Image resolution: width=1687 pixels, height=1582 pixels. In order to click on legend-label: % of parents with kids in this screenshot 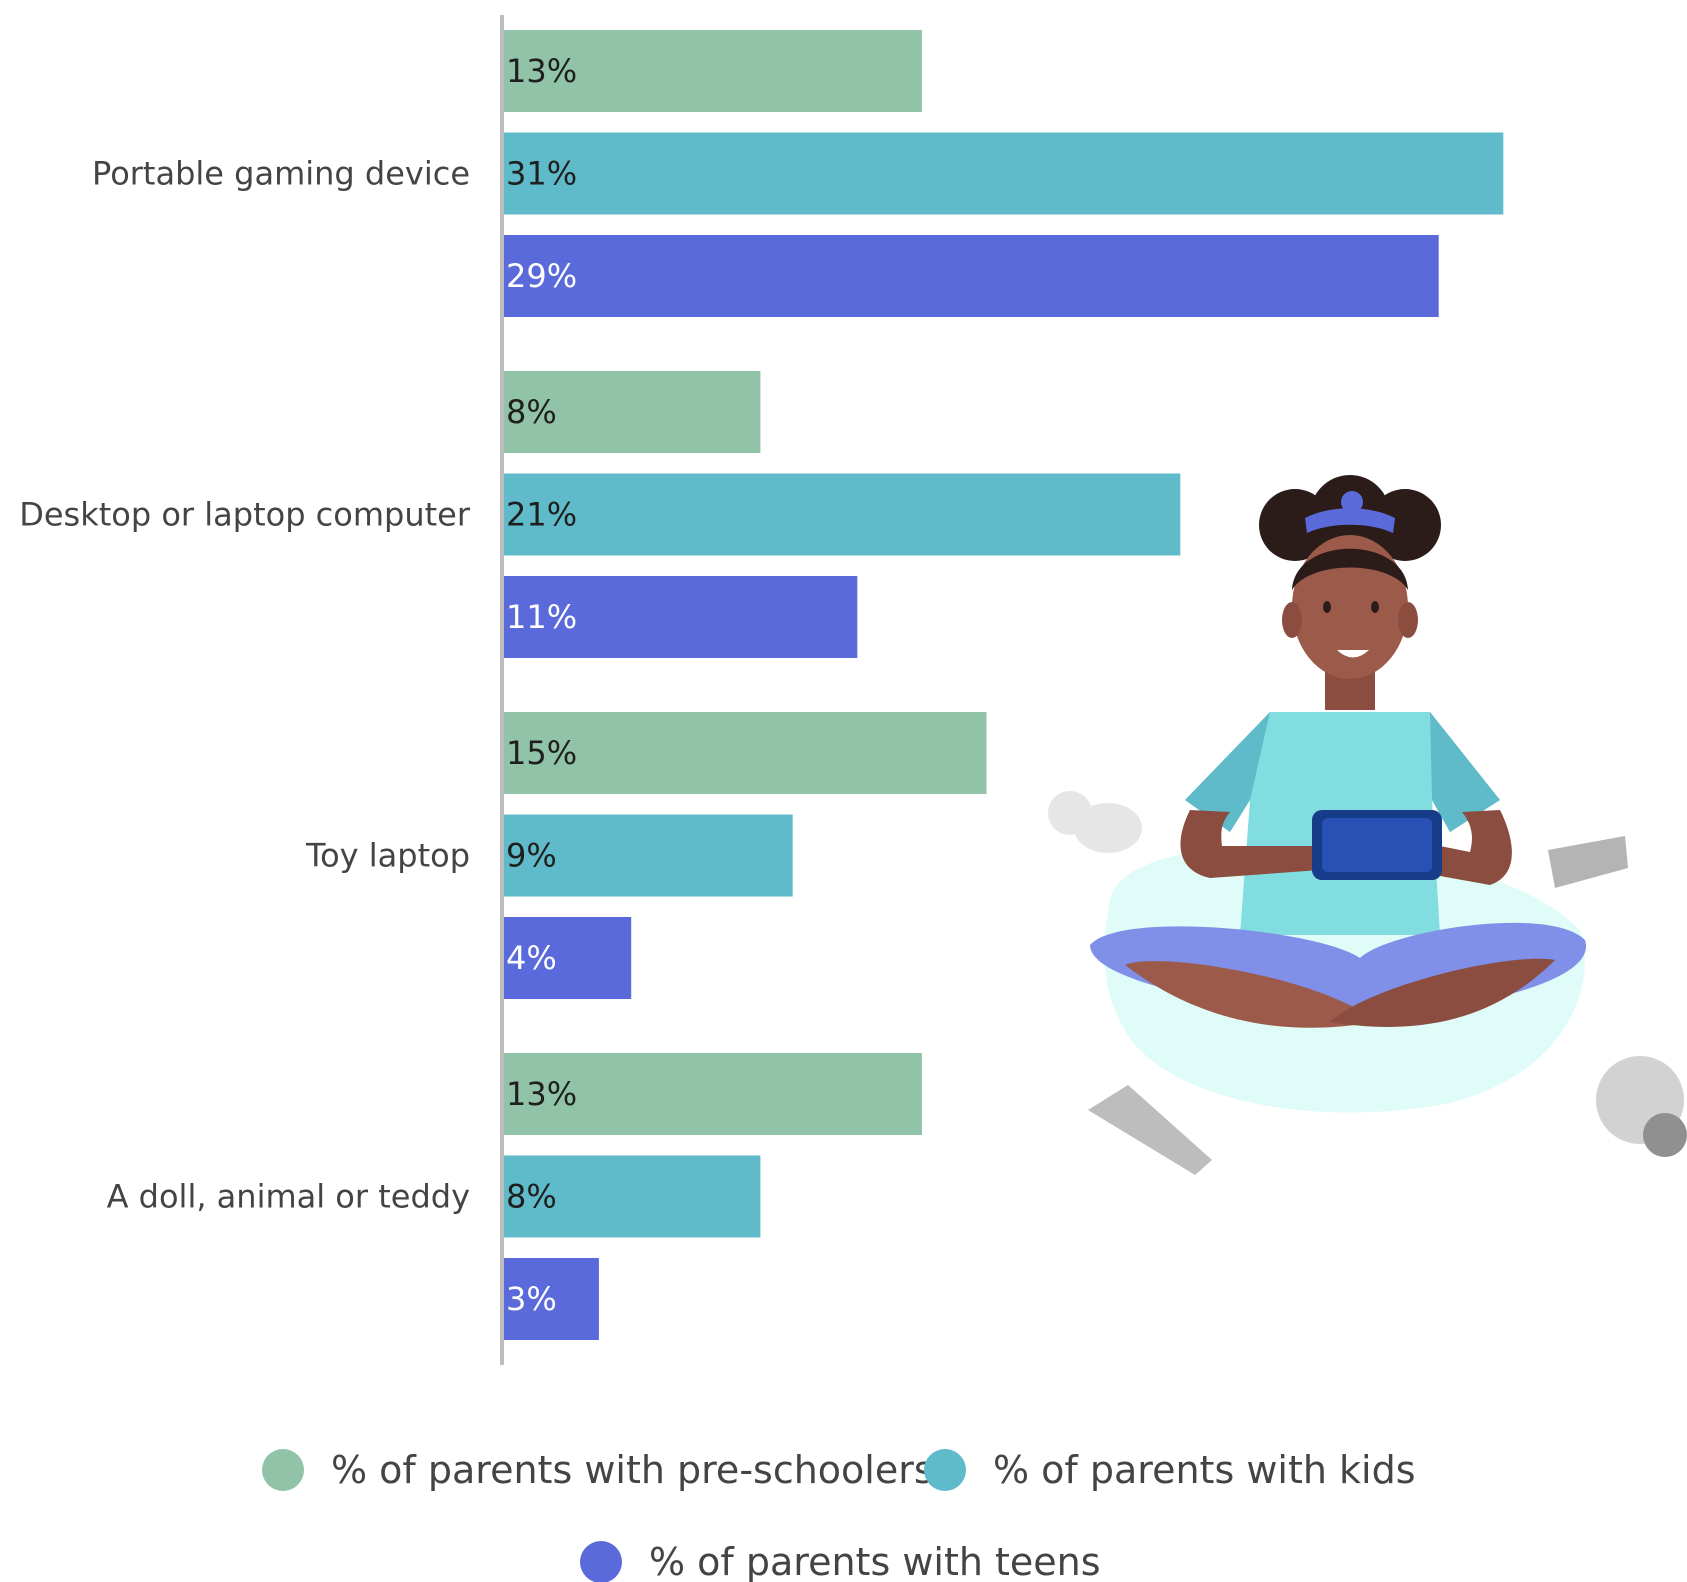, I will do `click(1204, 1470)`.